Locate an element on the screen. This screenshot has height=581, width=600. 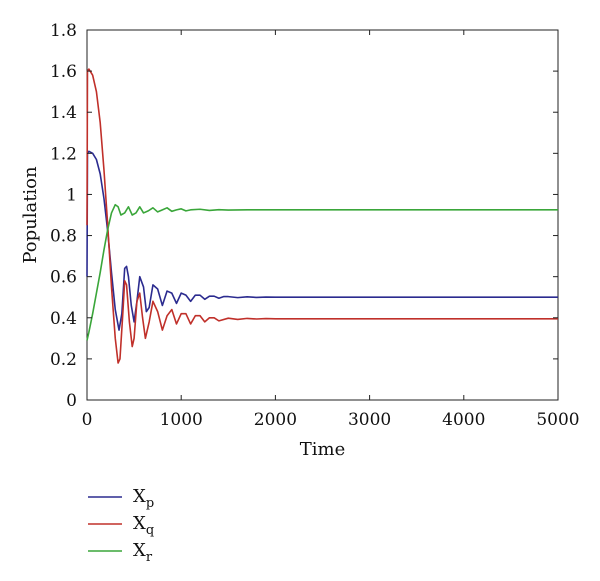
y-tick-label: 1.6 is located at coordinates (63, 72).